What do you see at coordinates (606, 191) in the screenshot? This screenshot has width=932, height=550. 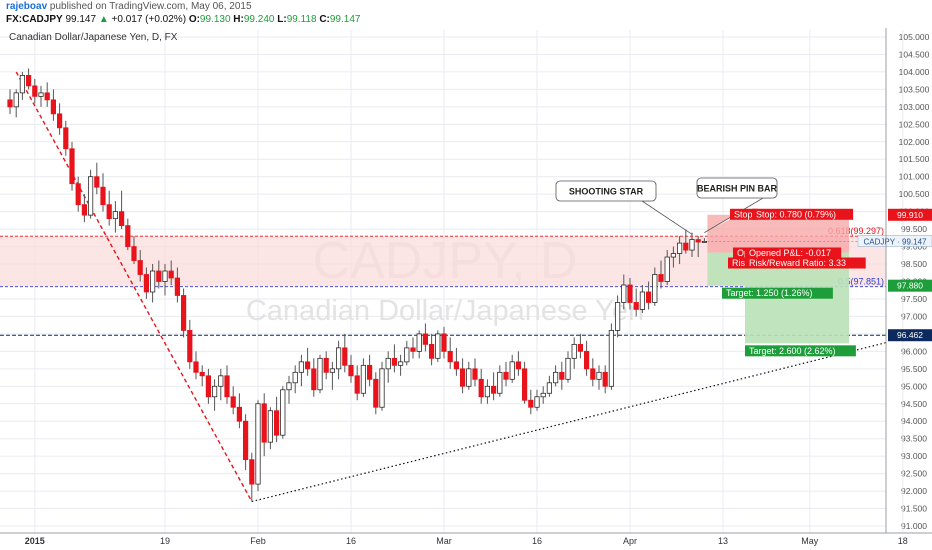 I see `shooting-star-callout-box` at bounding box center [606, 191].